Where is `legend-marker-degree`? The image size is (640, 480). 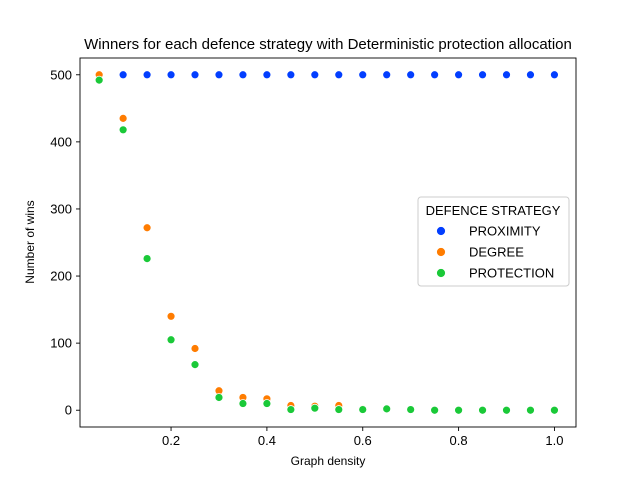 legend-marker-degree is located at coordinates (441, 252).